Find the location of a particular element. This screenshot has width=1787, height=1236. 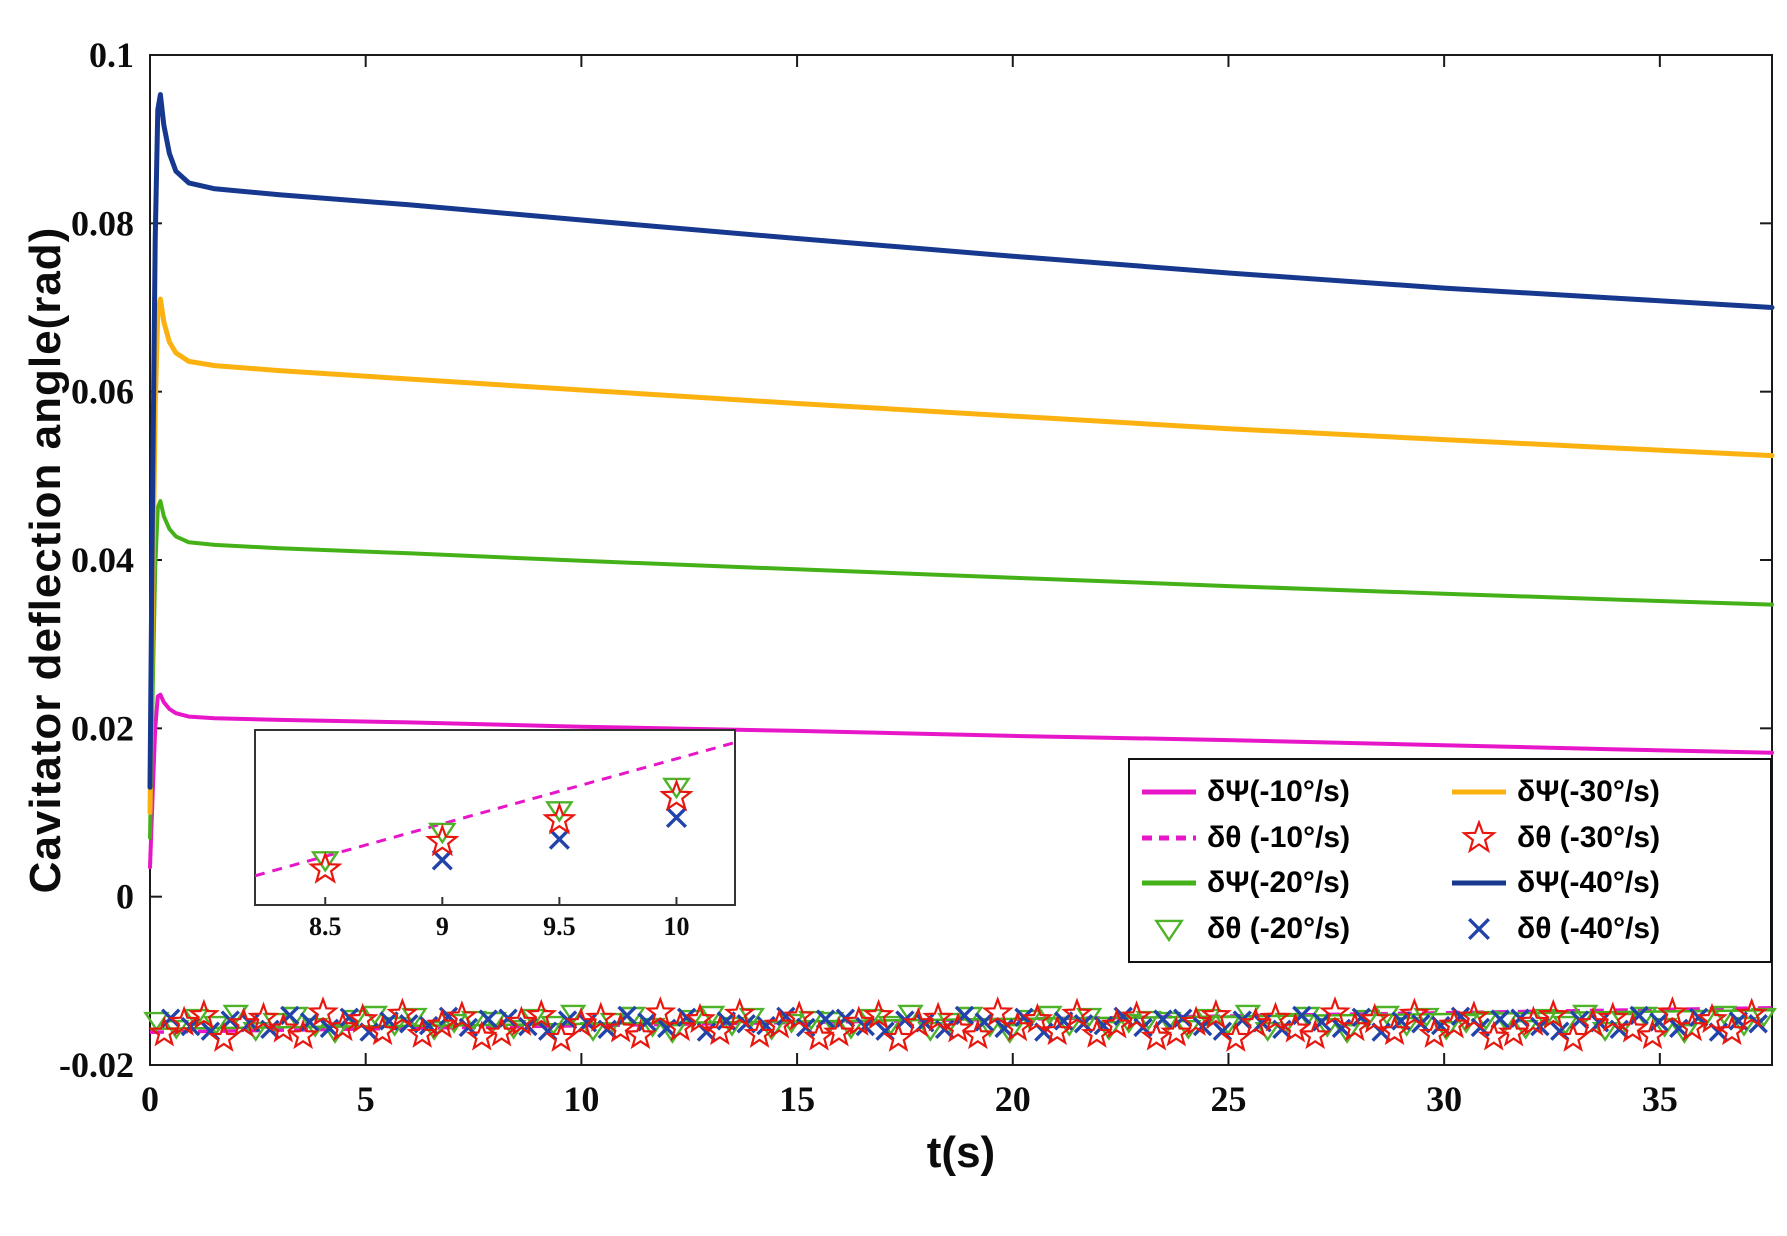

legend-entry: δθ (-40°/s) is located at coordinates (1605, 929).